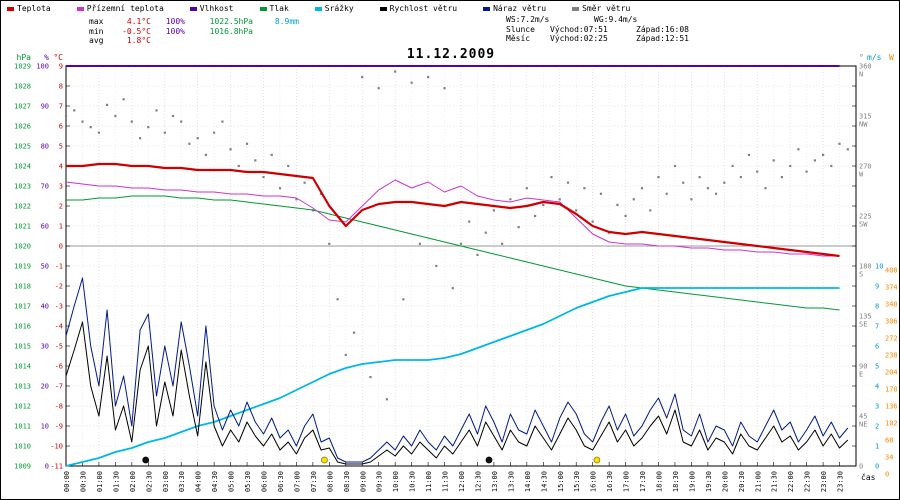 Image resolution: width=900 pixels, height=500 pixels. I want to click on stat-max-label: max, so click(96, 21).